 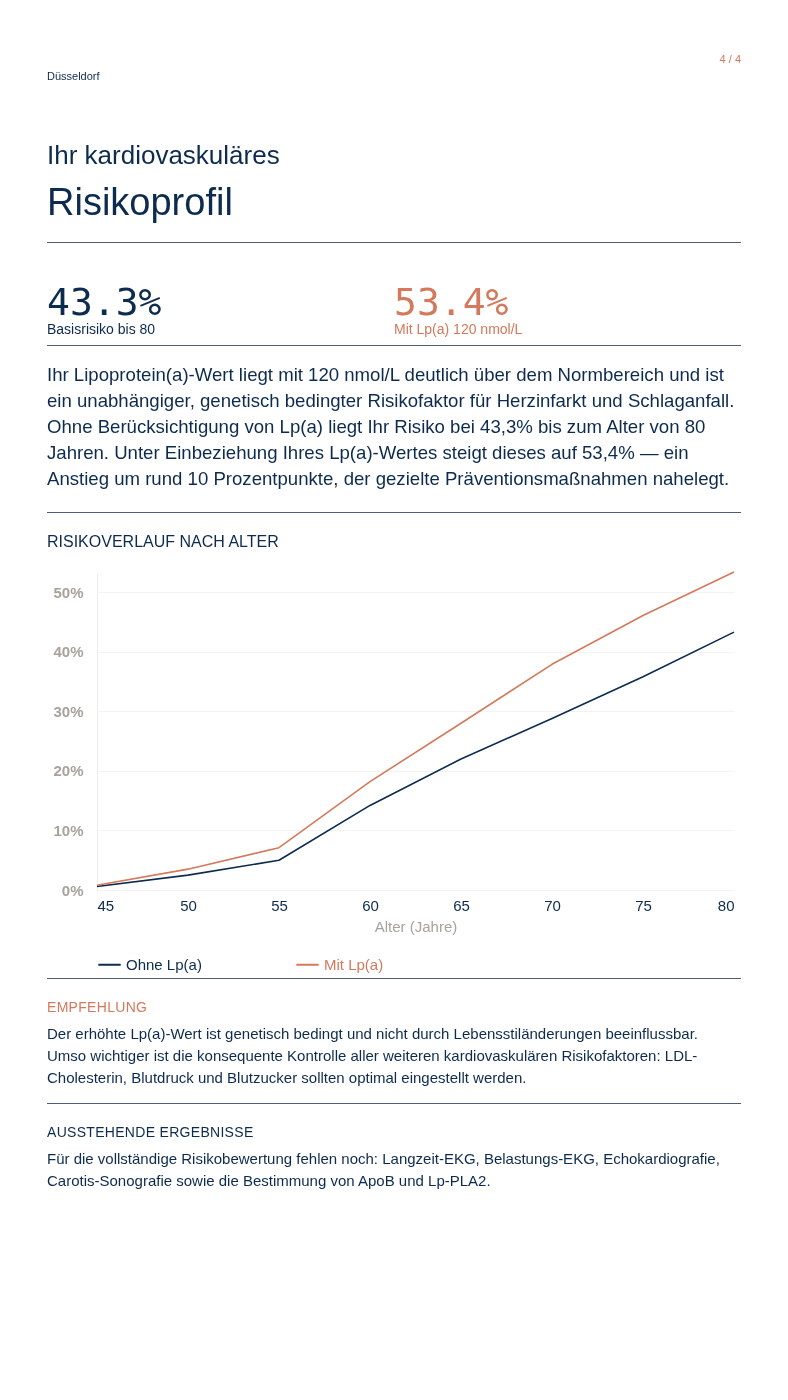 What do you see at coordinates (72, 890) in the screenshot?
I see `y-tick-label: 0%` at bounding box center [72, 890].